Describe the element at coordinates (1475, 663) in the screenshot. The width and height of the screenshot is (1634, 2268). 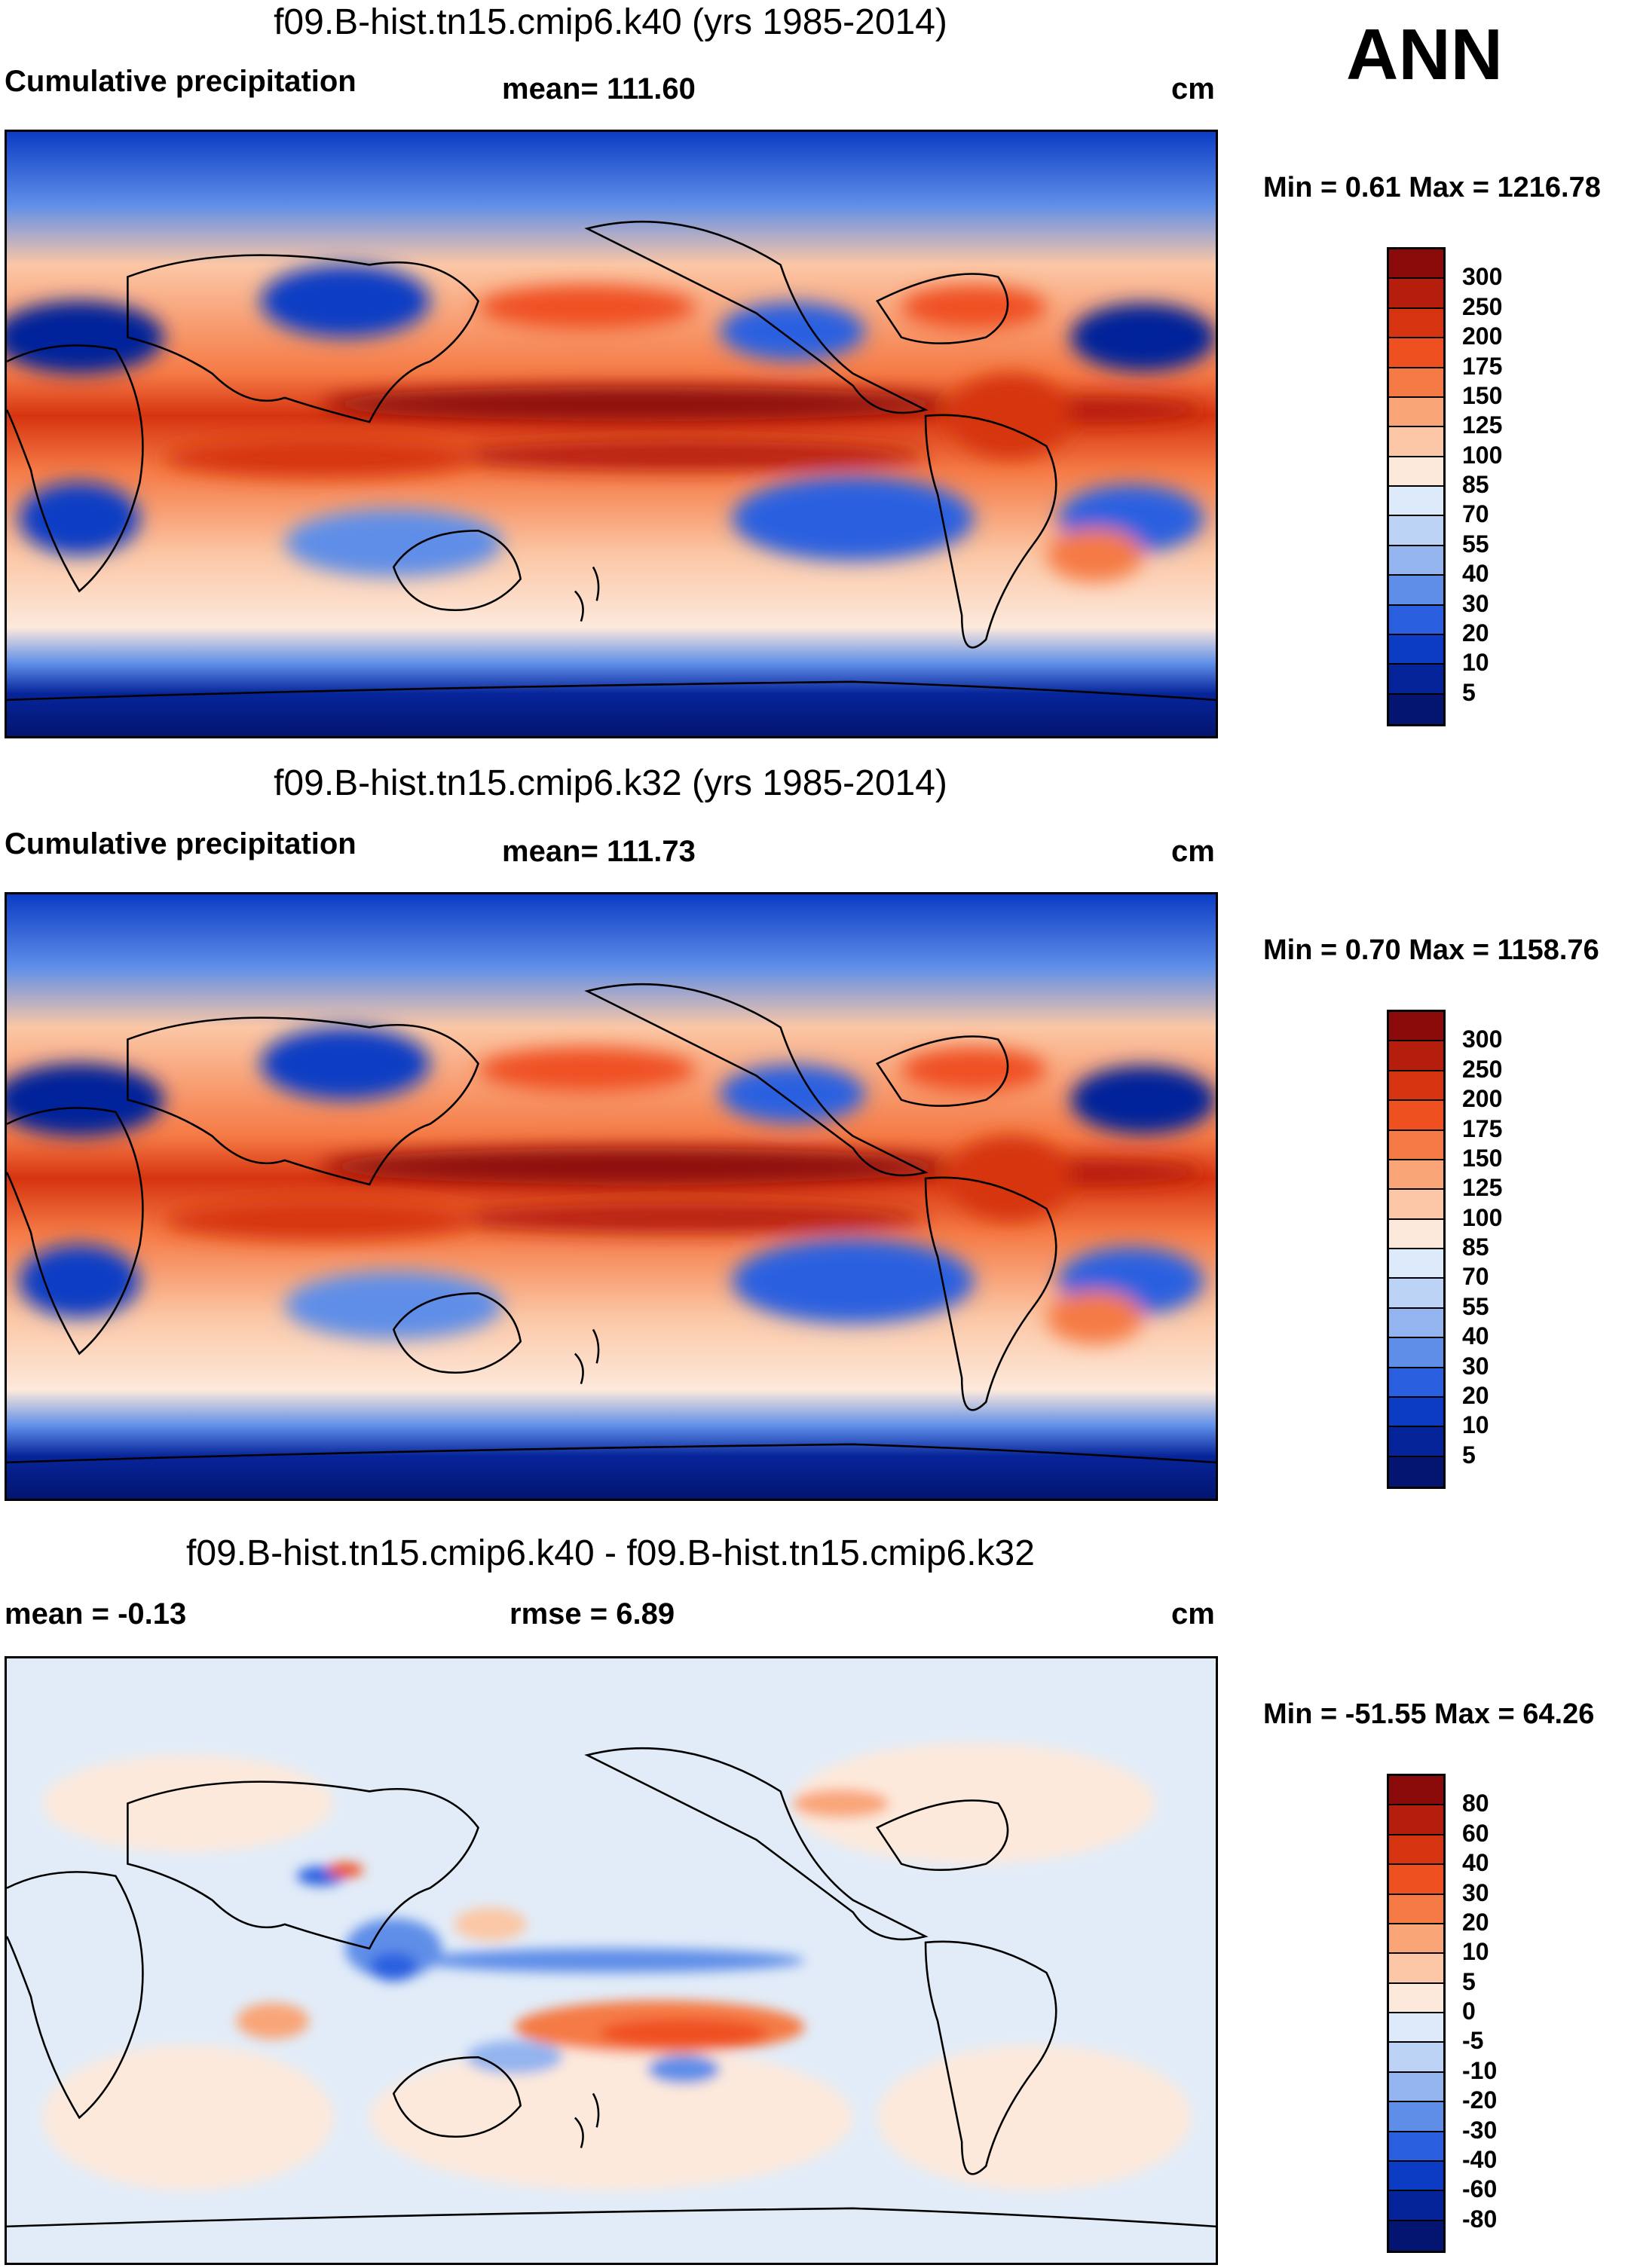
I see `panel-1-colorbar-tick-label: 10` at that location.